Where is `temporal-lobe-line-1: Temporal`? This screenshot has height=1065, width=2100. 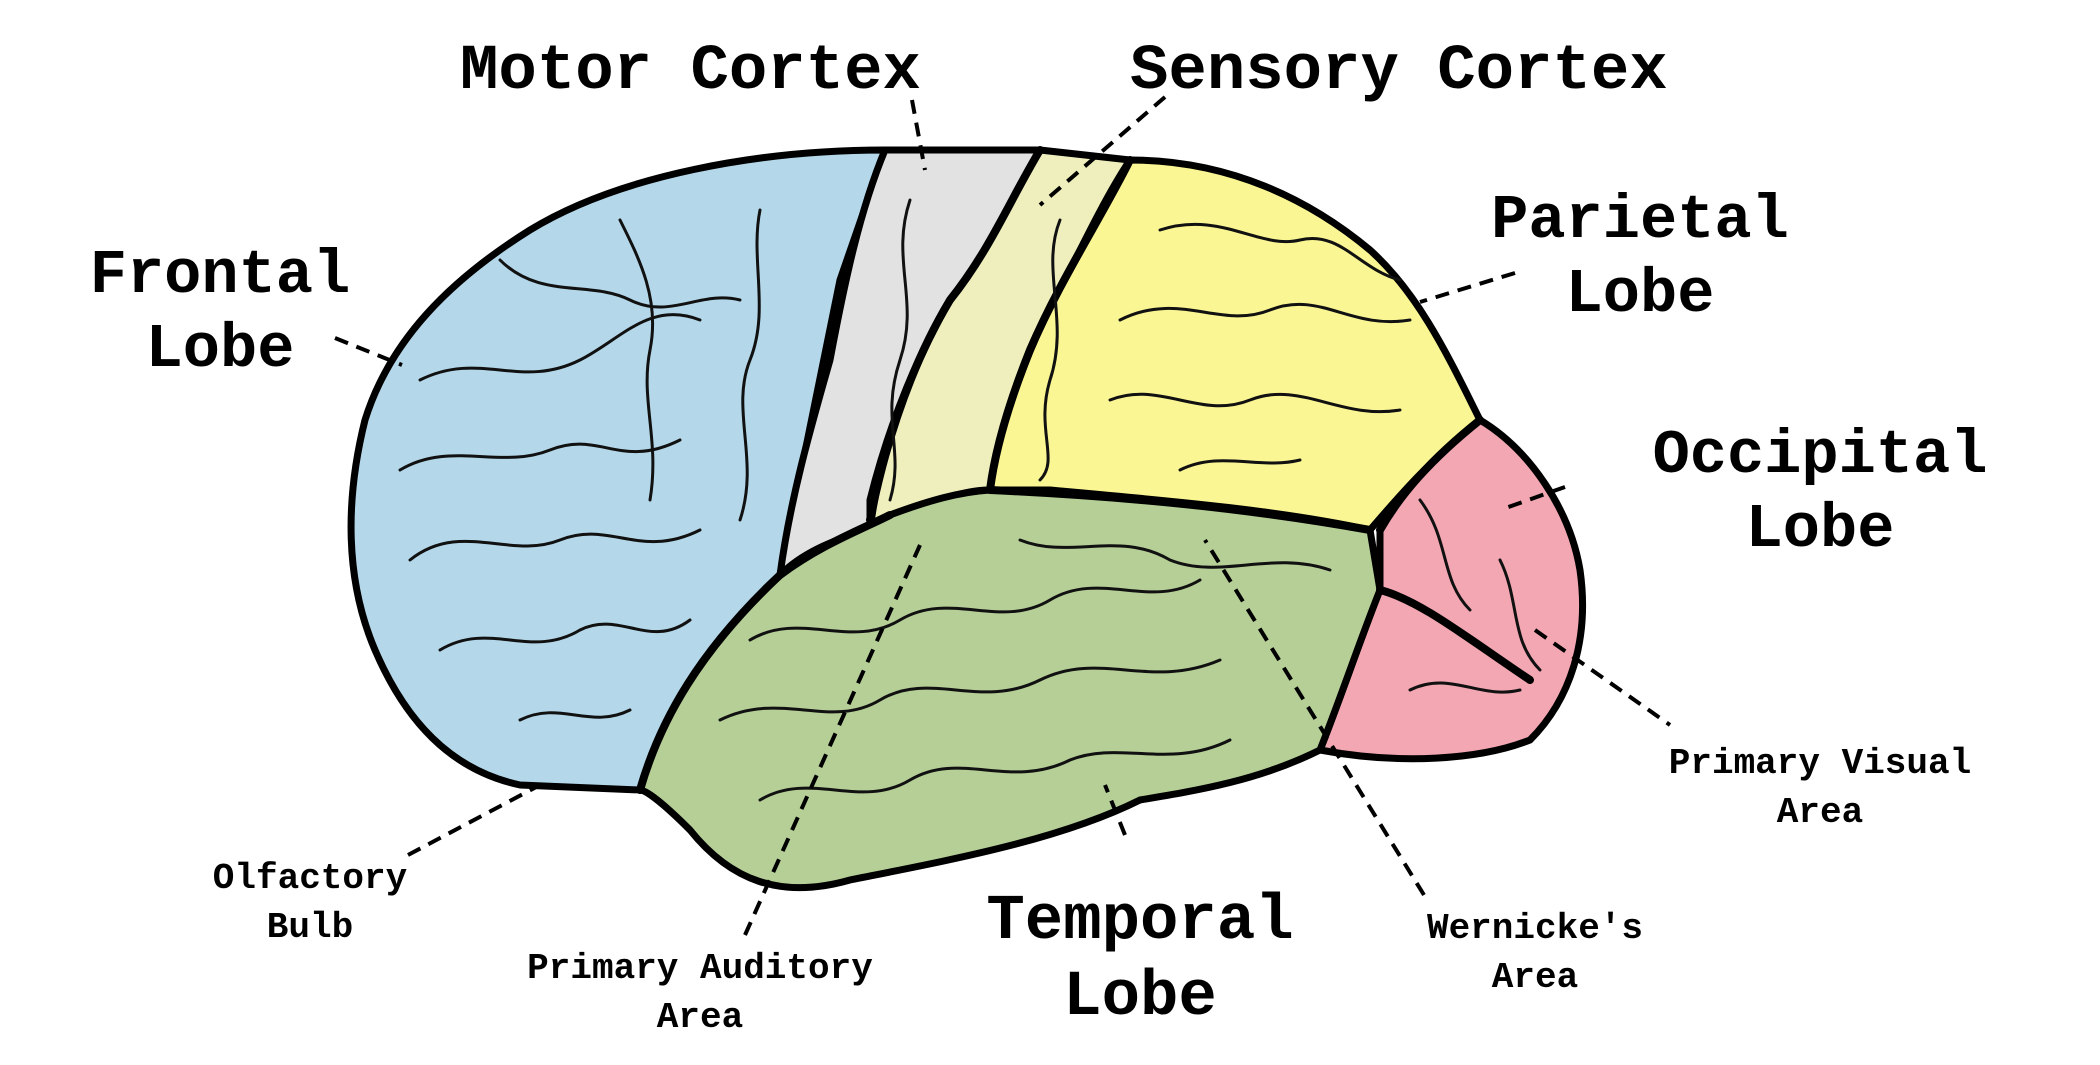
temporal-lobe-line-1: Temporal is located at coordinates (1140, 922).